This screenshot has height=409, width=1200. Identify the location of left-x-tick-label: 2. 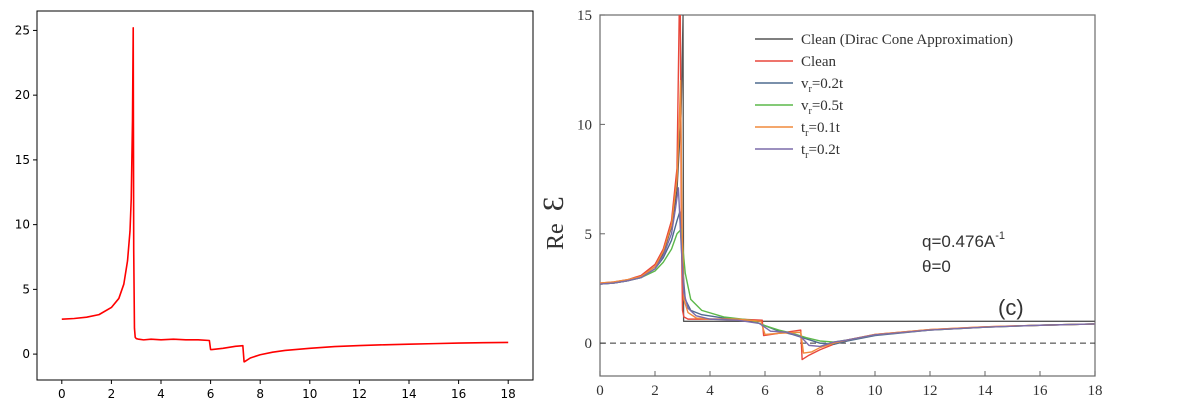
(112, 394).